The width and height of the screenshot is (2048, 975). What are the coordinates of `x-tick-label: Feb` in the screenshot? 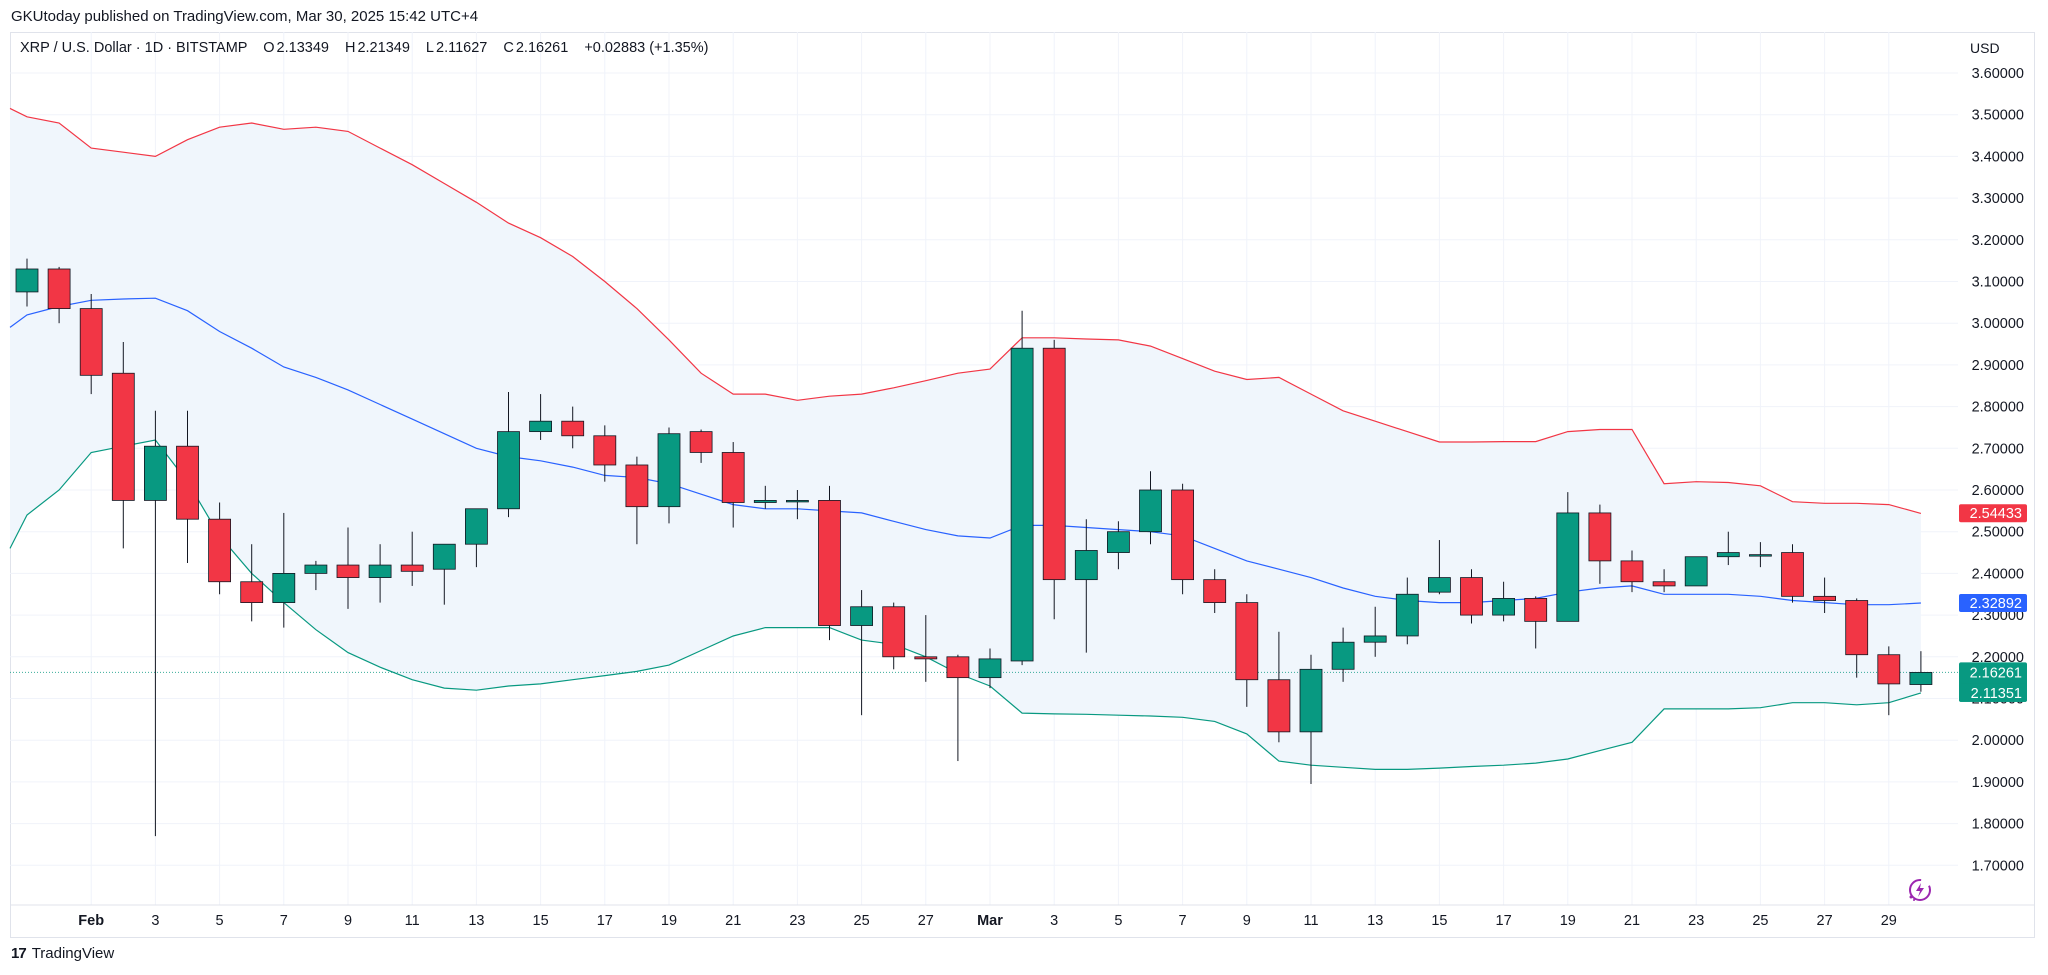 It's located at (91, 921).